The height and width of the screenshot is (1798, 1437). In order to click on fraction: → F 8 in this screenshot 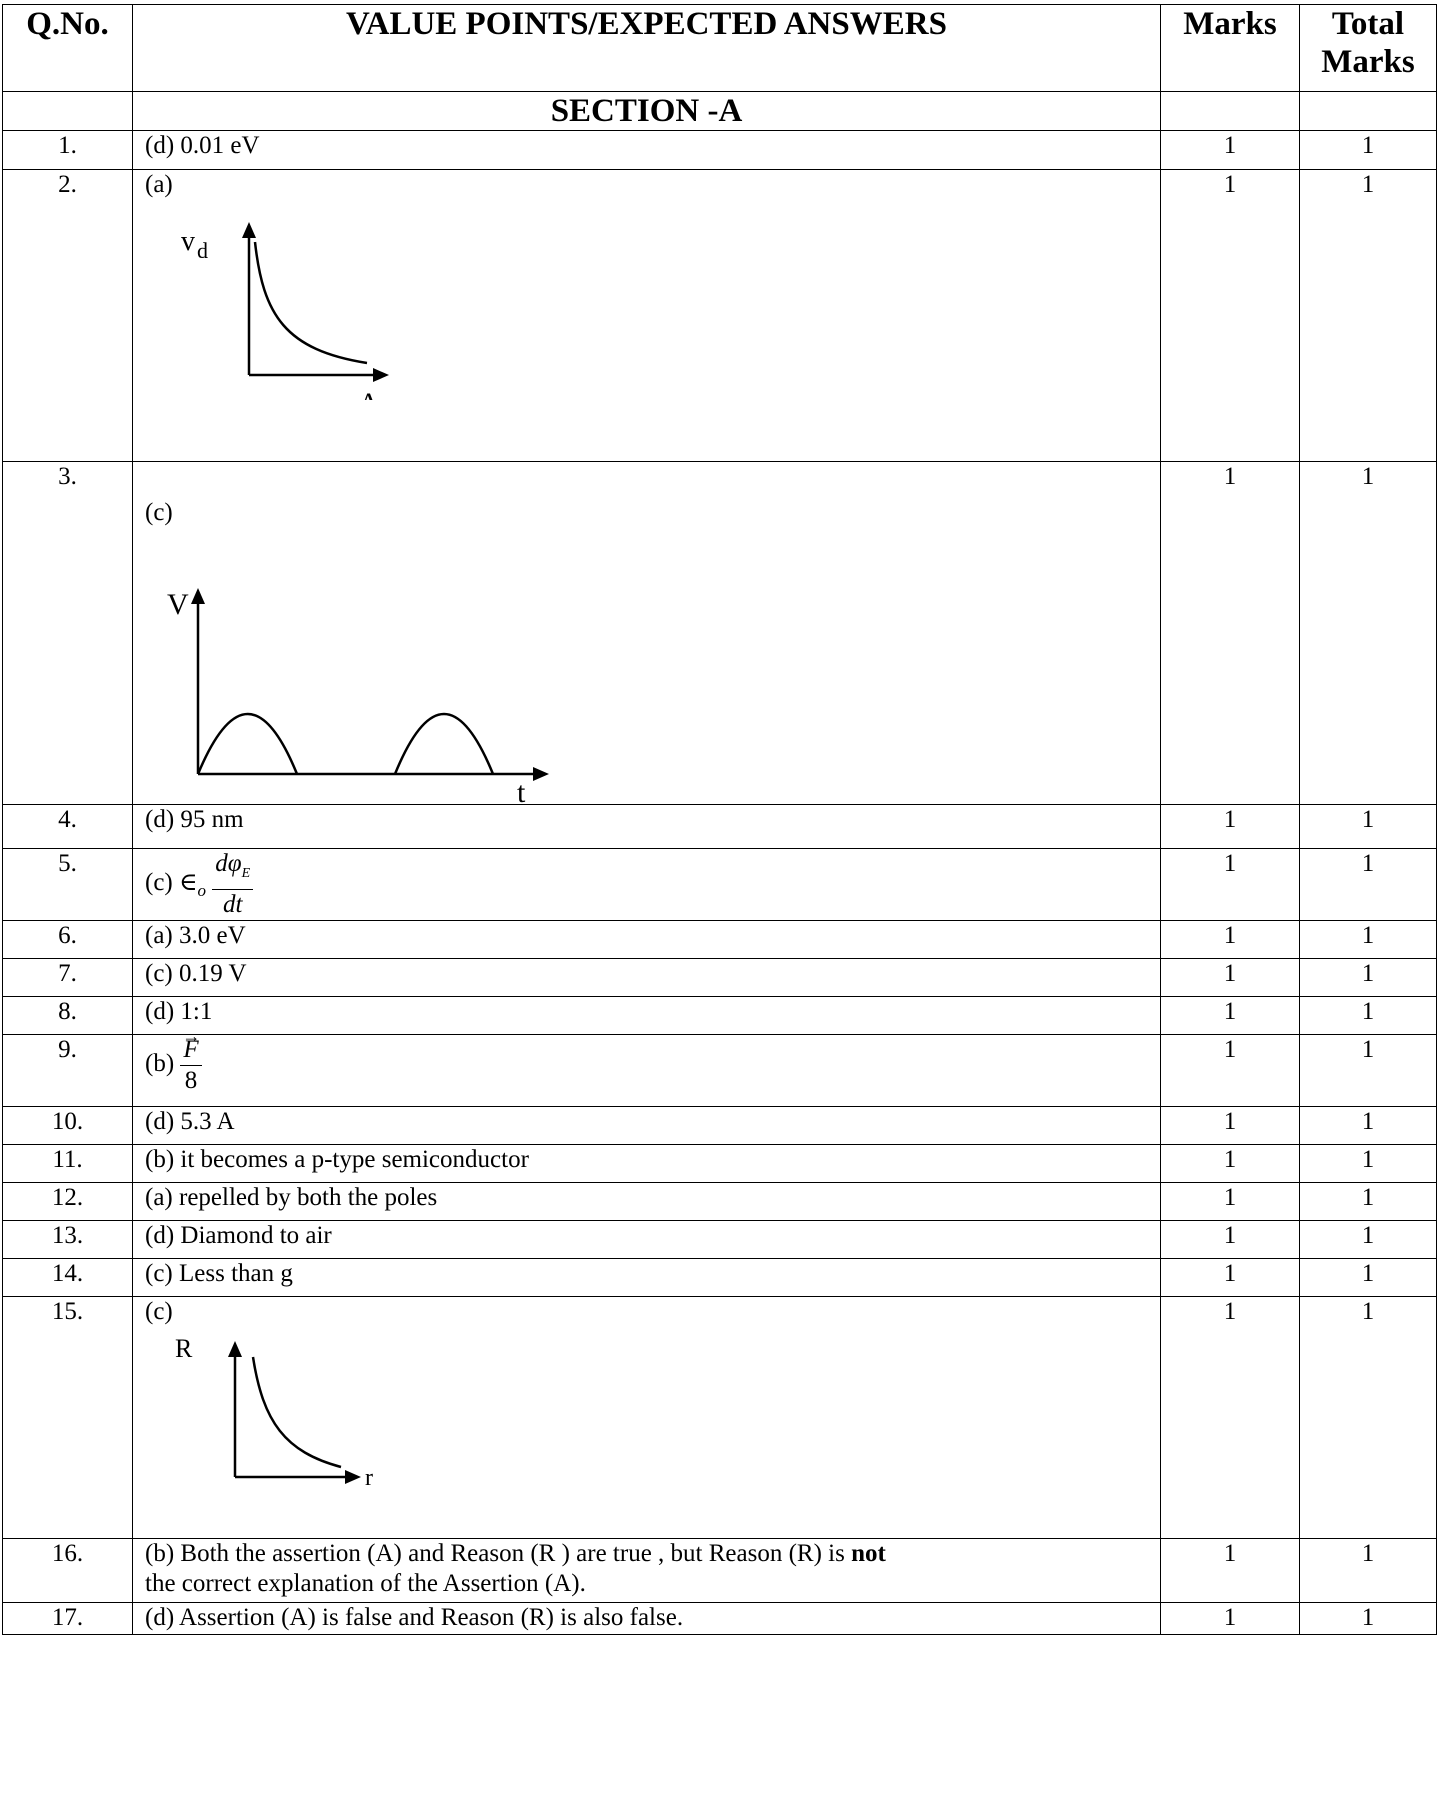, I will do `click(191, 1061)`.